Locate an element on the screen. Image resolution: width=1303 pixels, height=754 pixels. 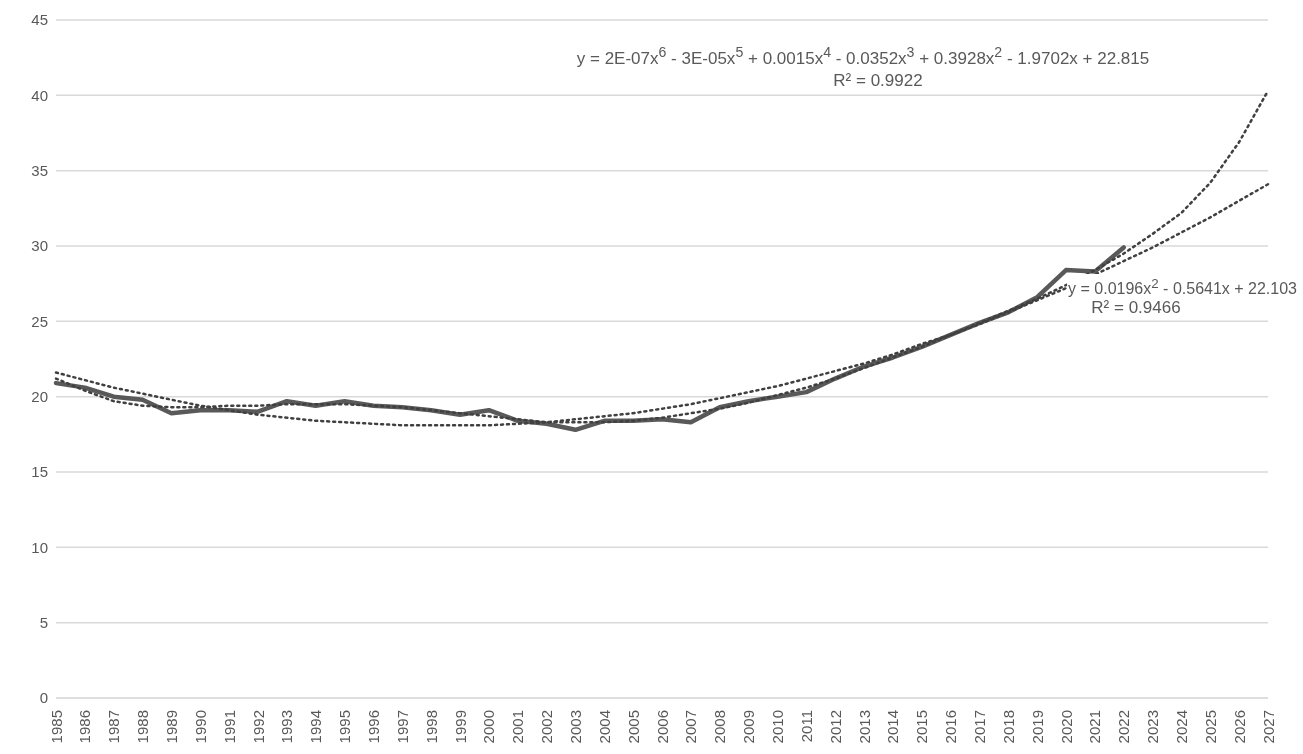
text: y = 2E-07x$^{6}$ - 3E-05x$^{5}$ + 0.0015x$^{4}$ - 0.0352x$^{3}$ + 0.3928x$^{2}$ - 1.9702x + 22.815 is located at coordinates (863, 56).